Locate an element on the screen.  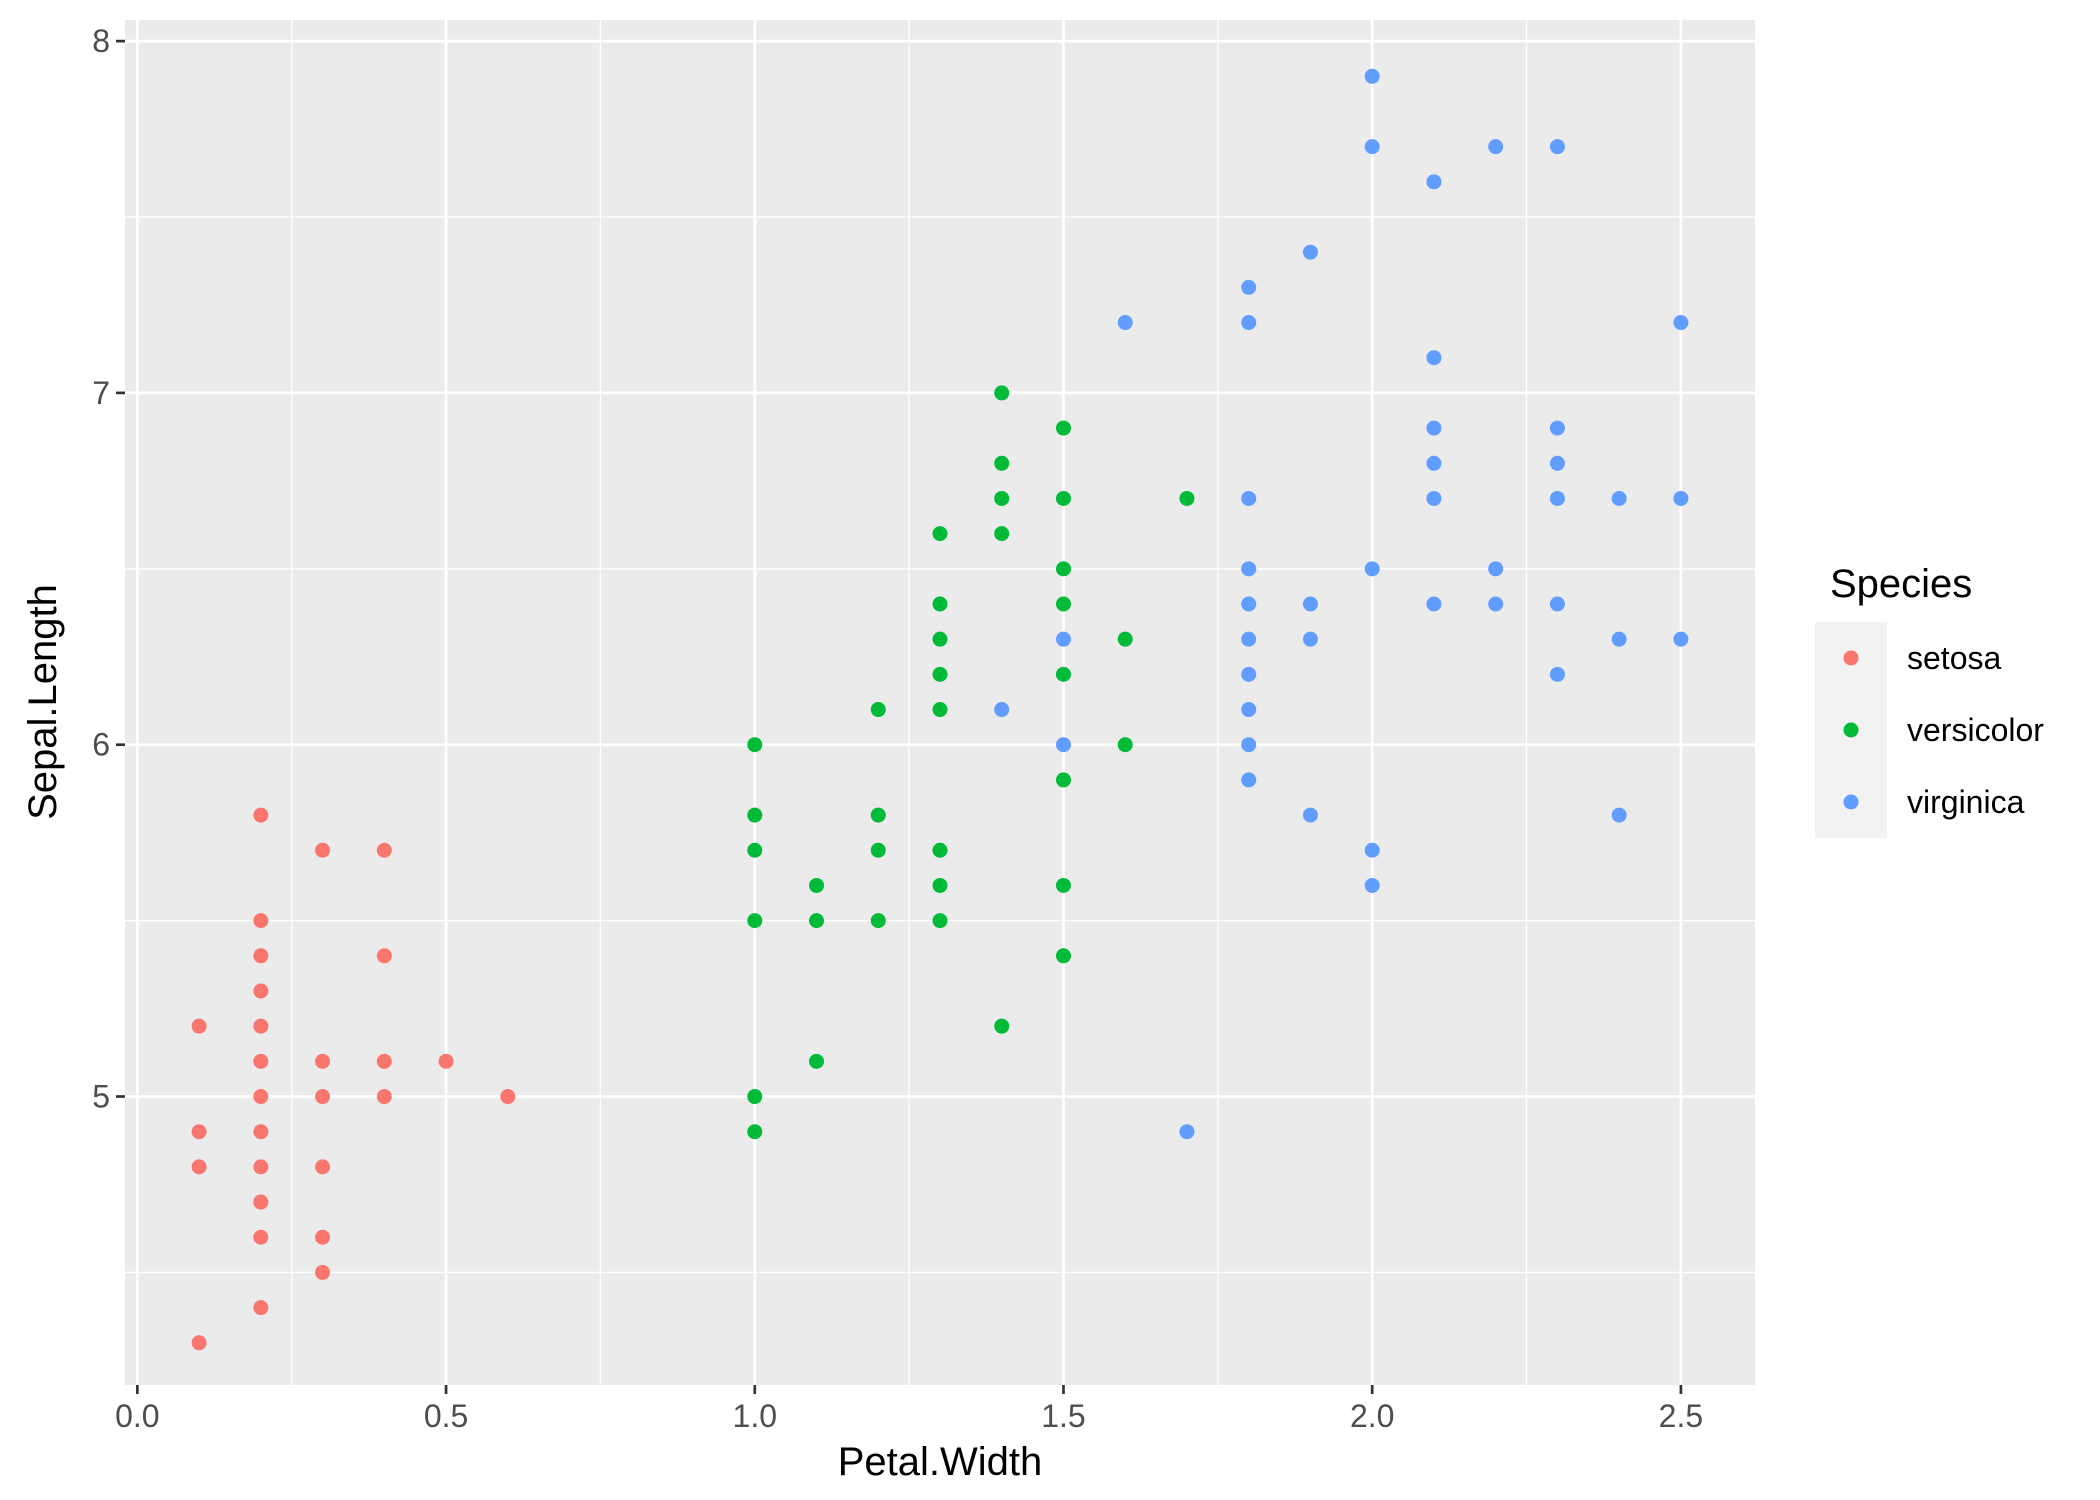
x-tick-label: 2.0 is located at coordinates (1372, 1416).